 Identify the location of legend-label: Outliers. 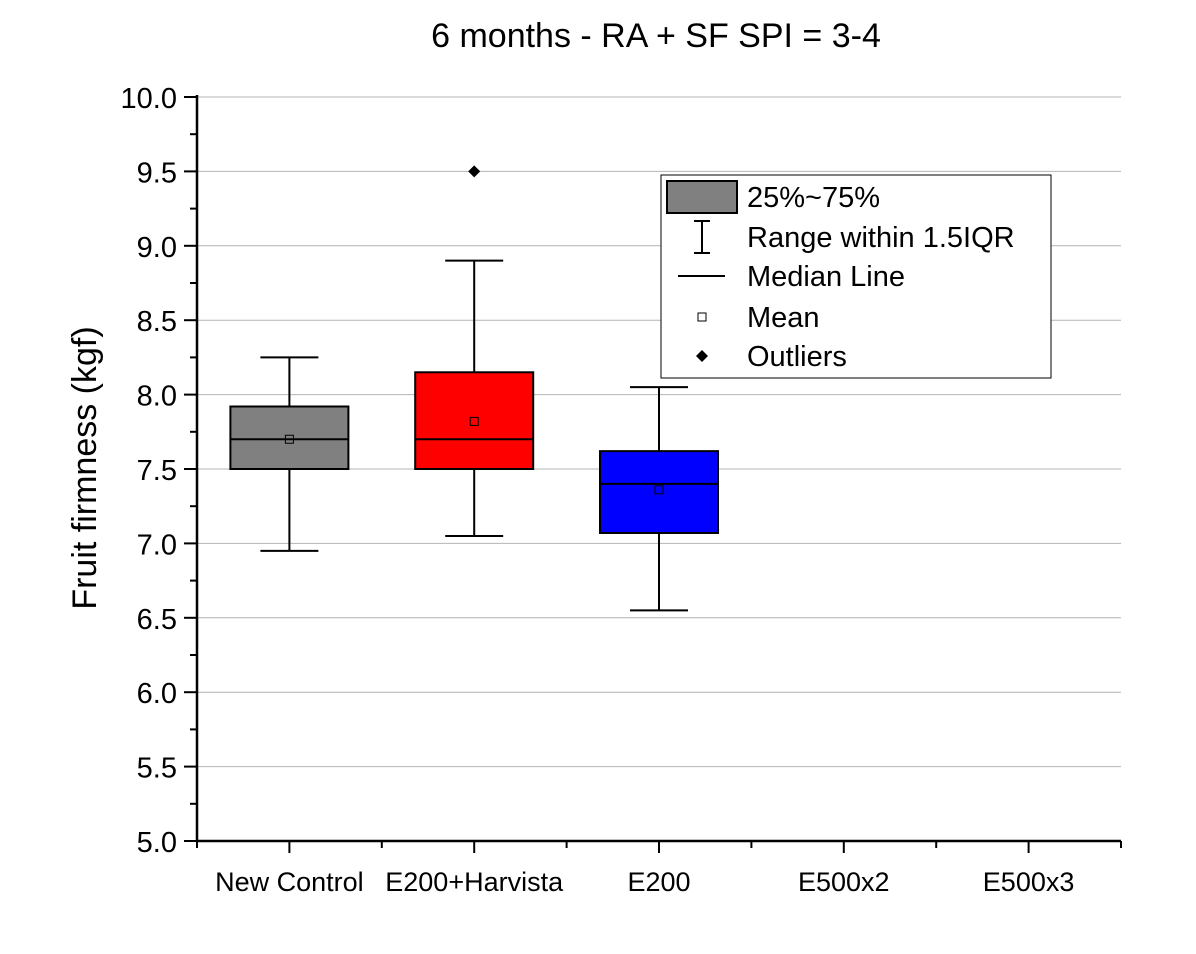
(797, 357).